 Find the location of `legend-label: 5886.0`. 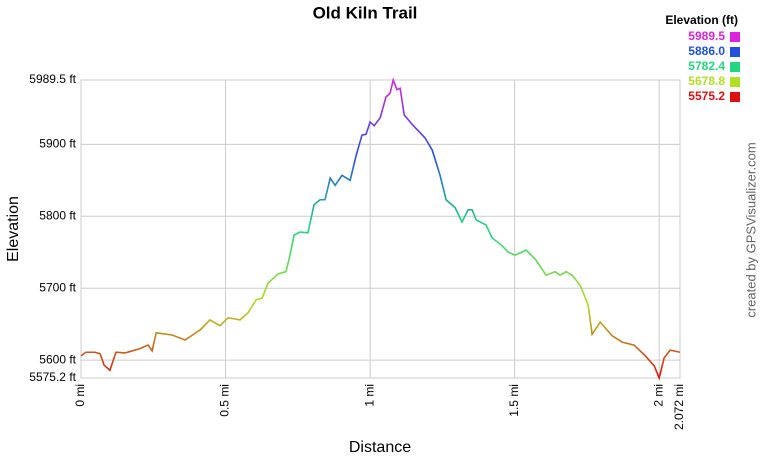

legend-label: 5886.0 is located at coordinates (706, 51).